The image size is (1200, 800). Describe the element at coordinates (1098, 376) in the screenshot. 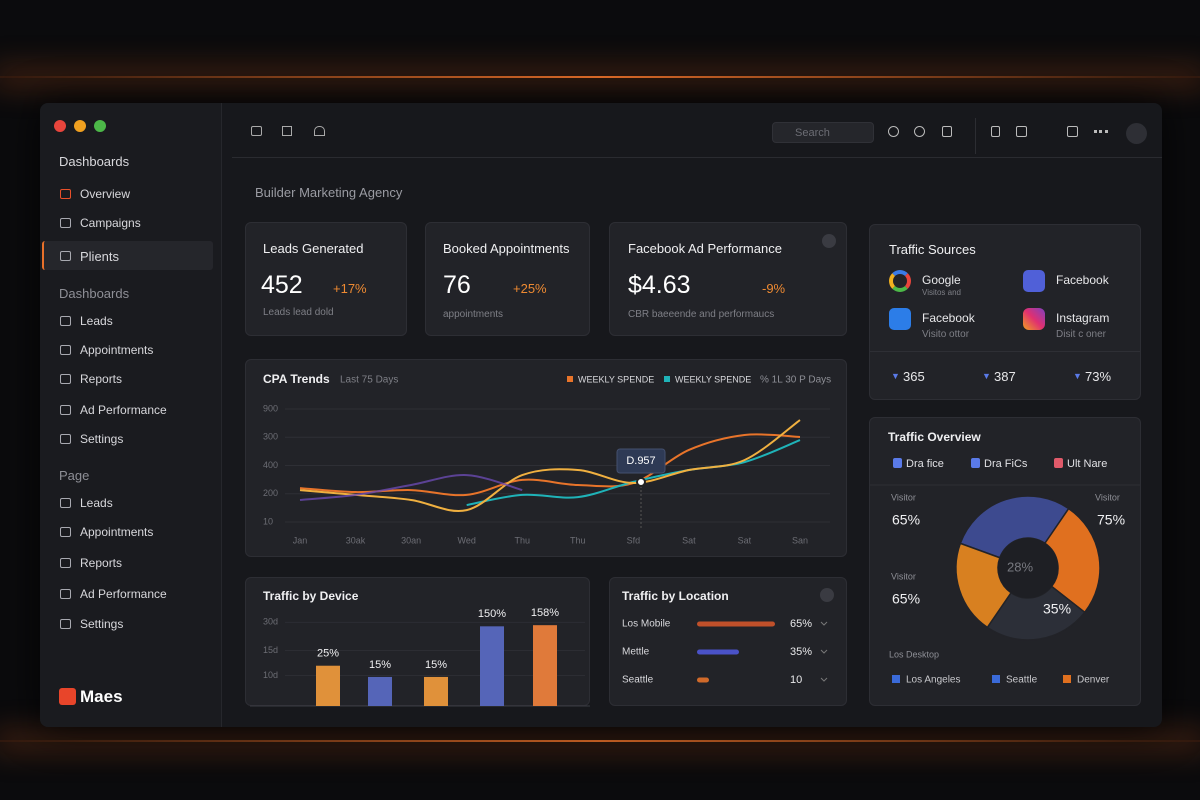

I see `source-stat: 73%` at that location.